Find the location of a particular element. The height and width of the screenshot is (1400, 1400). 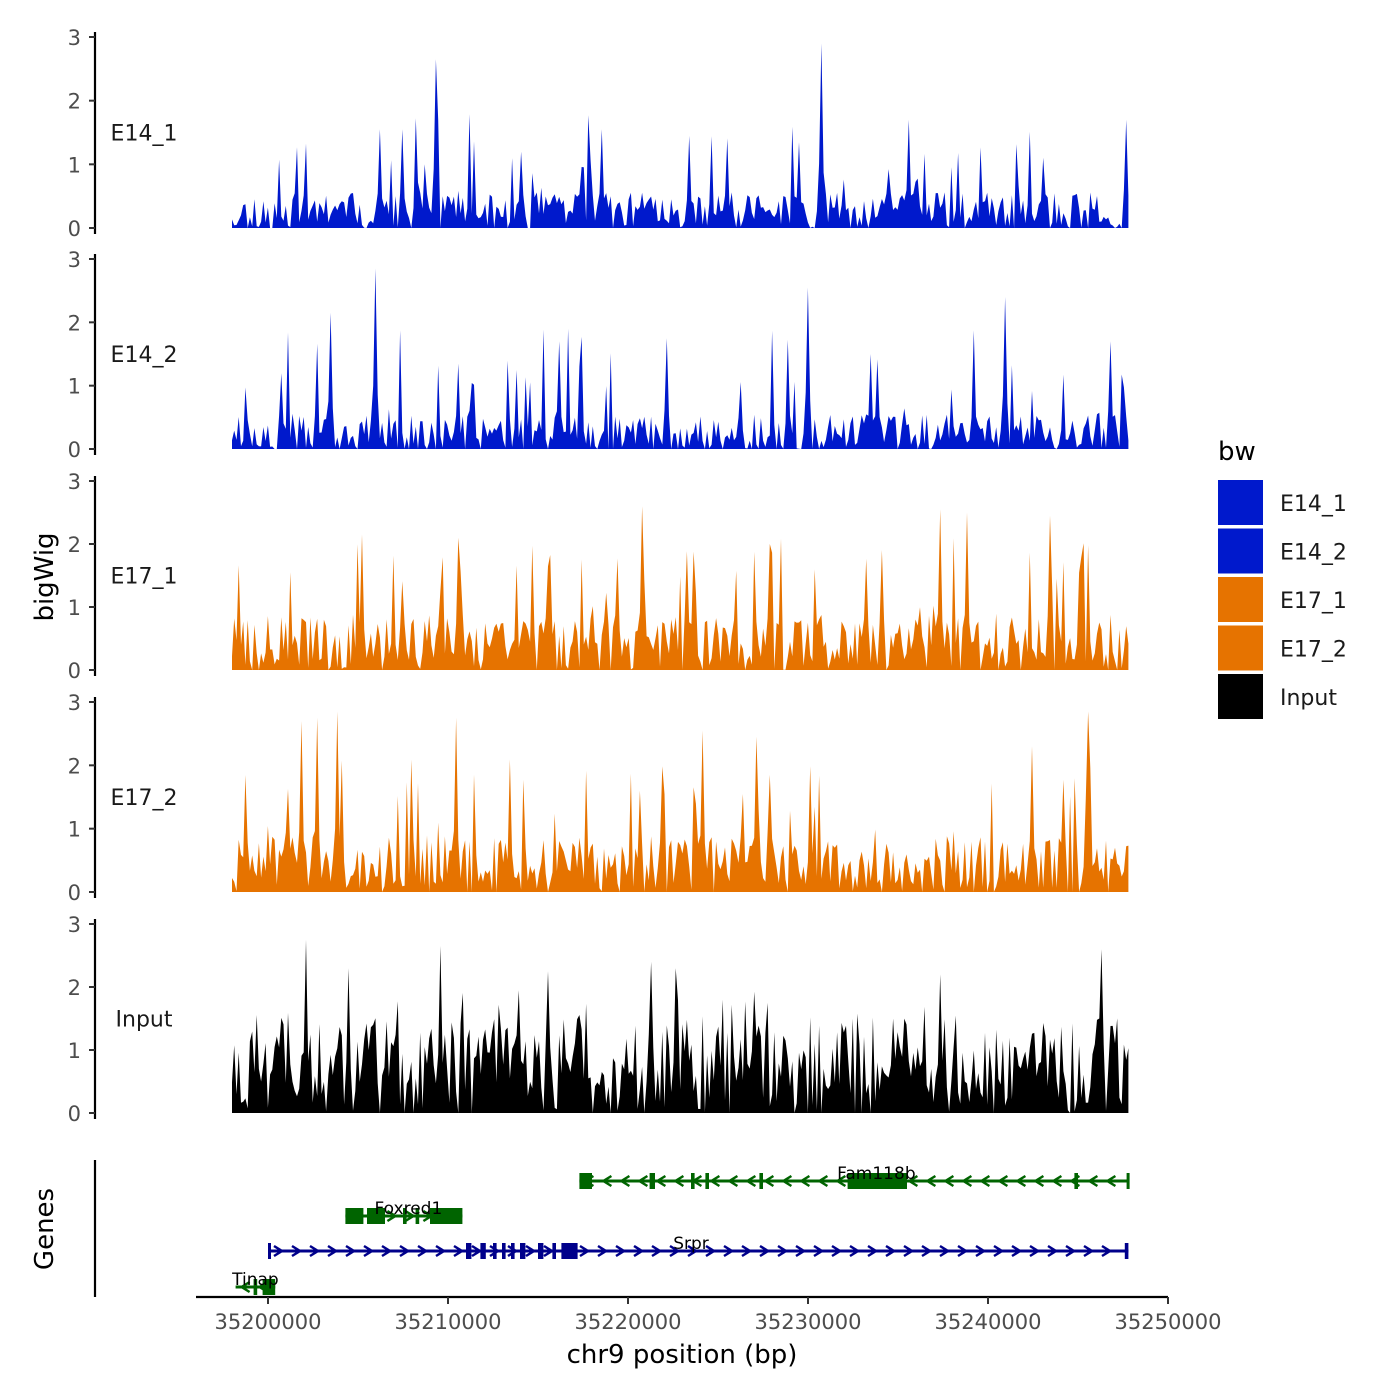

x-tick-label-35250000: 35250000 is located at coordinates (1168, 1322).